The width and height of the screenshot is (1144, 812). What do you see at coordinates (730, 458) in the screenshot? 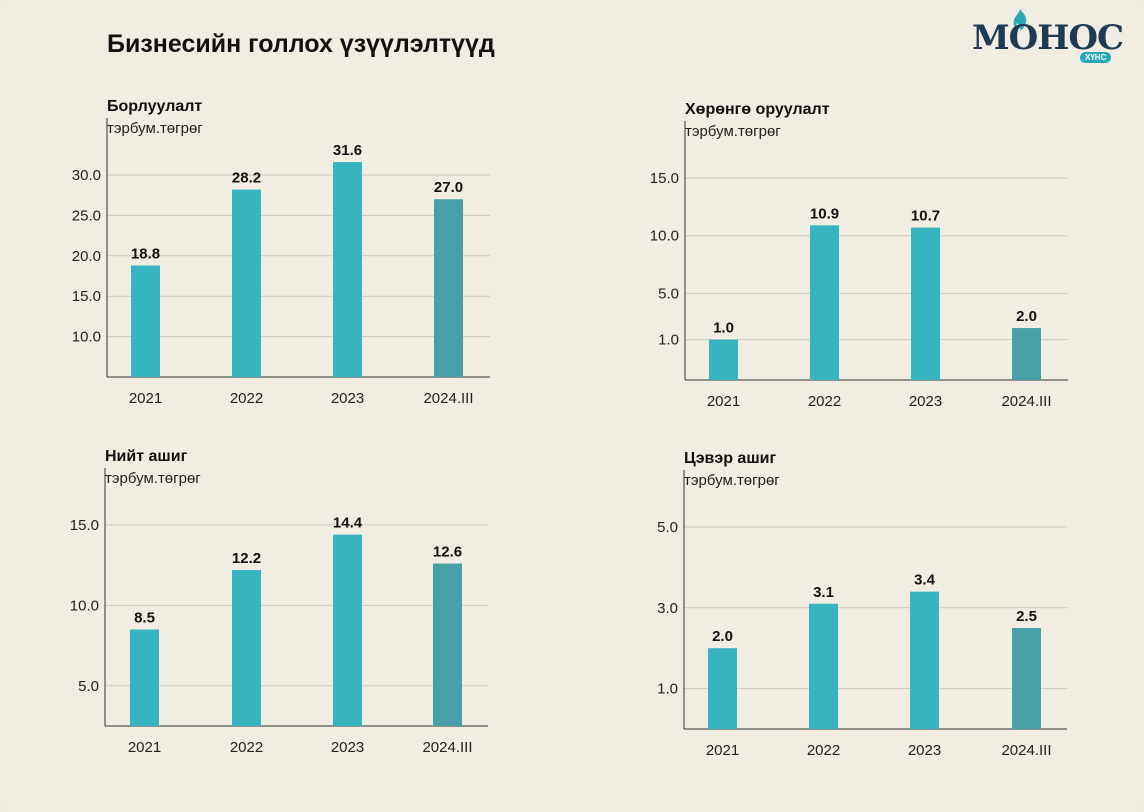
I see `chart-title: Цэвэр ашиг` at bounding box center [730, 458].